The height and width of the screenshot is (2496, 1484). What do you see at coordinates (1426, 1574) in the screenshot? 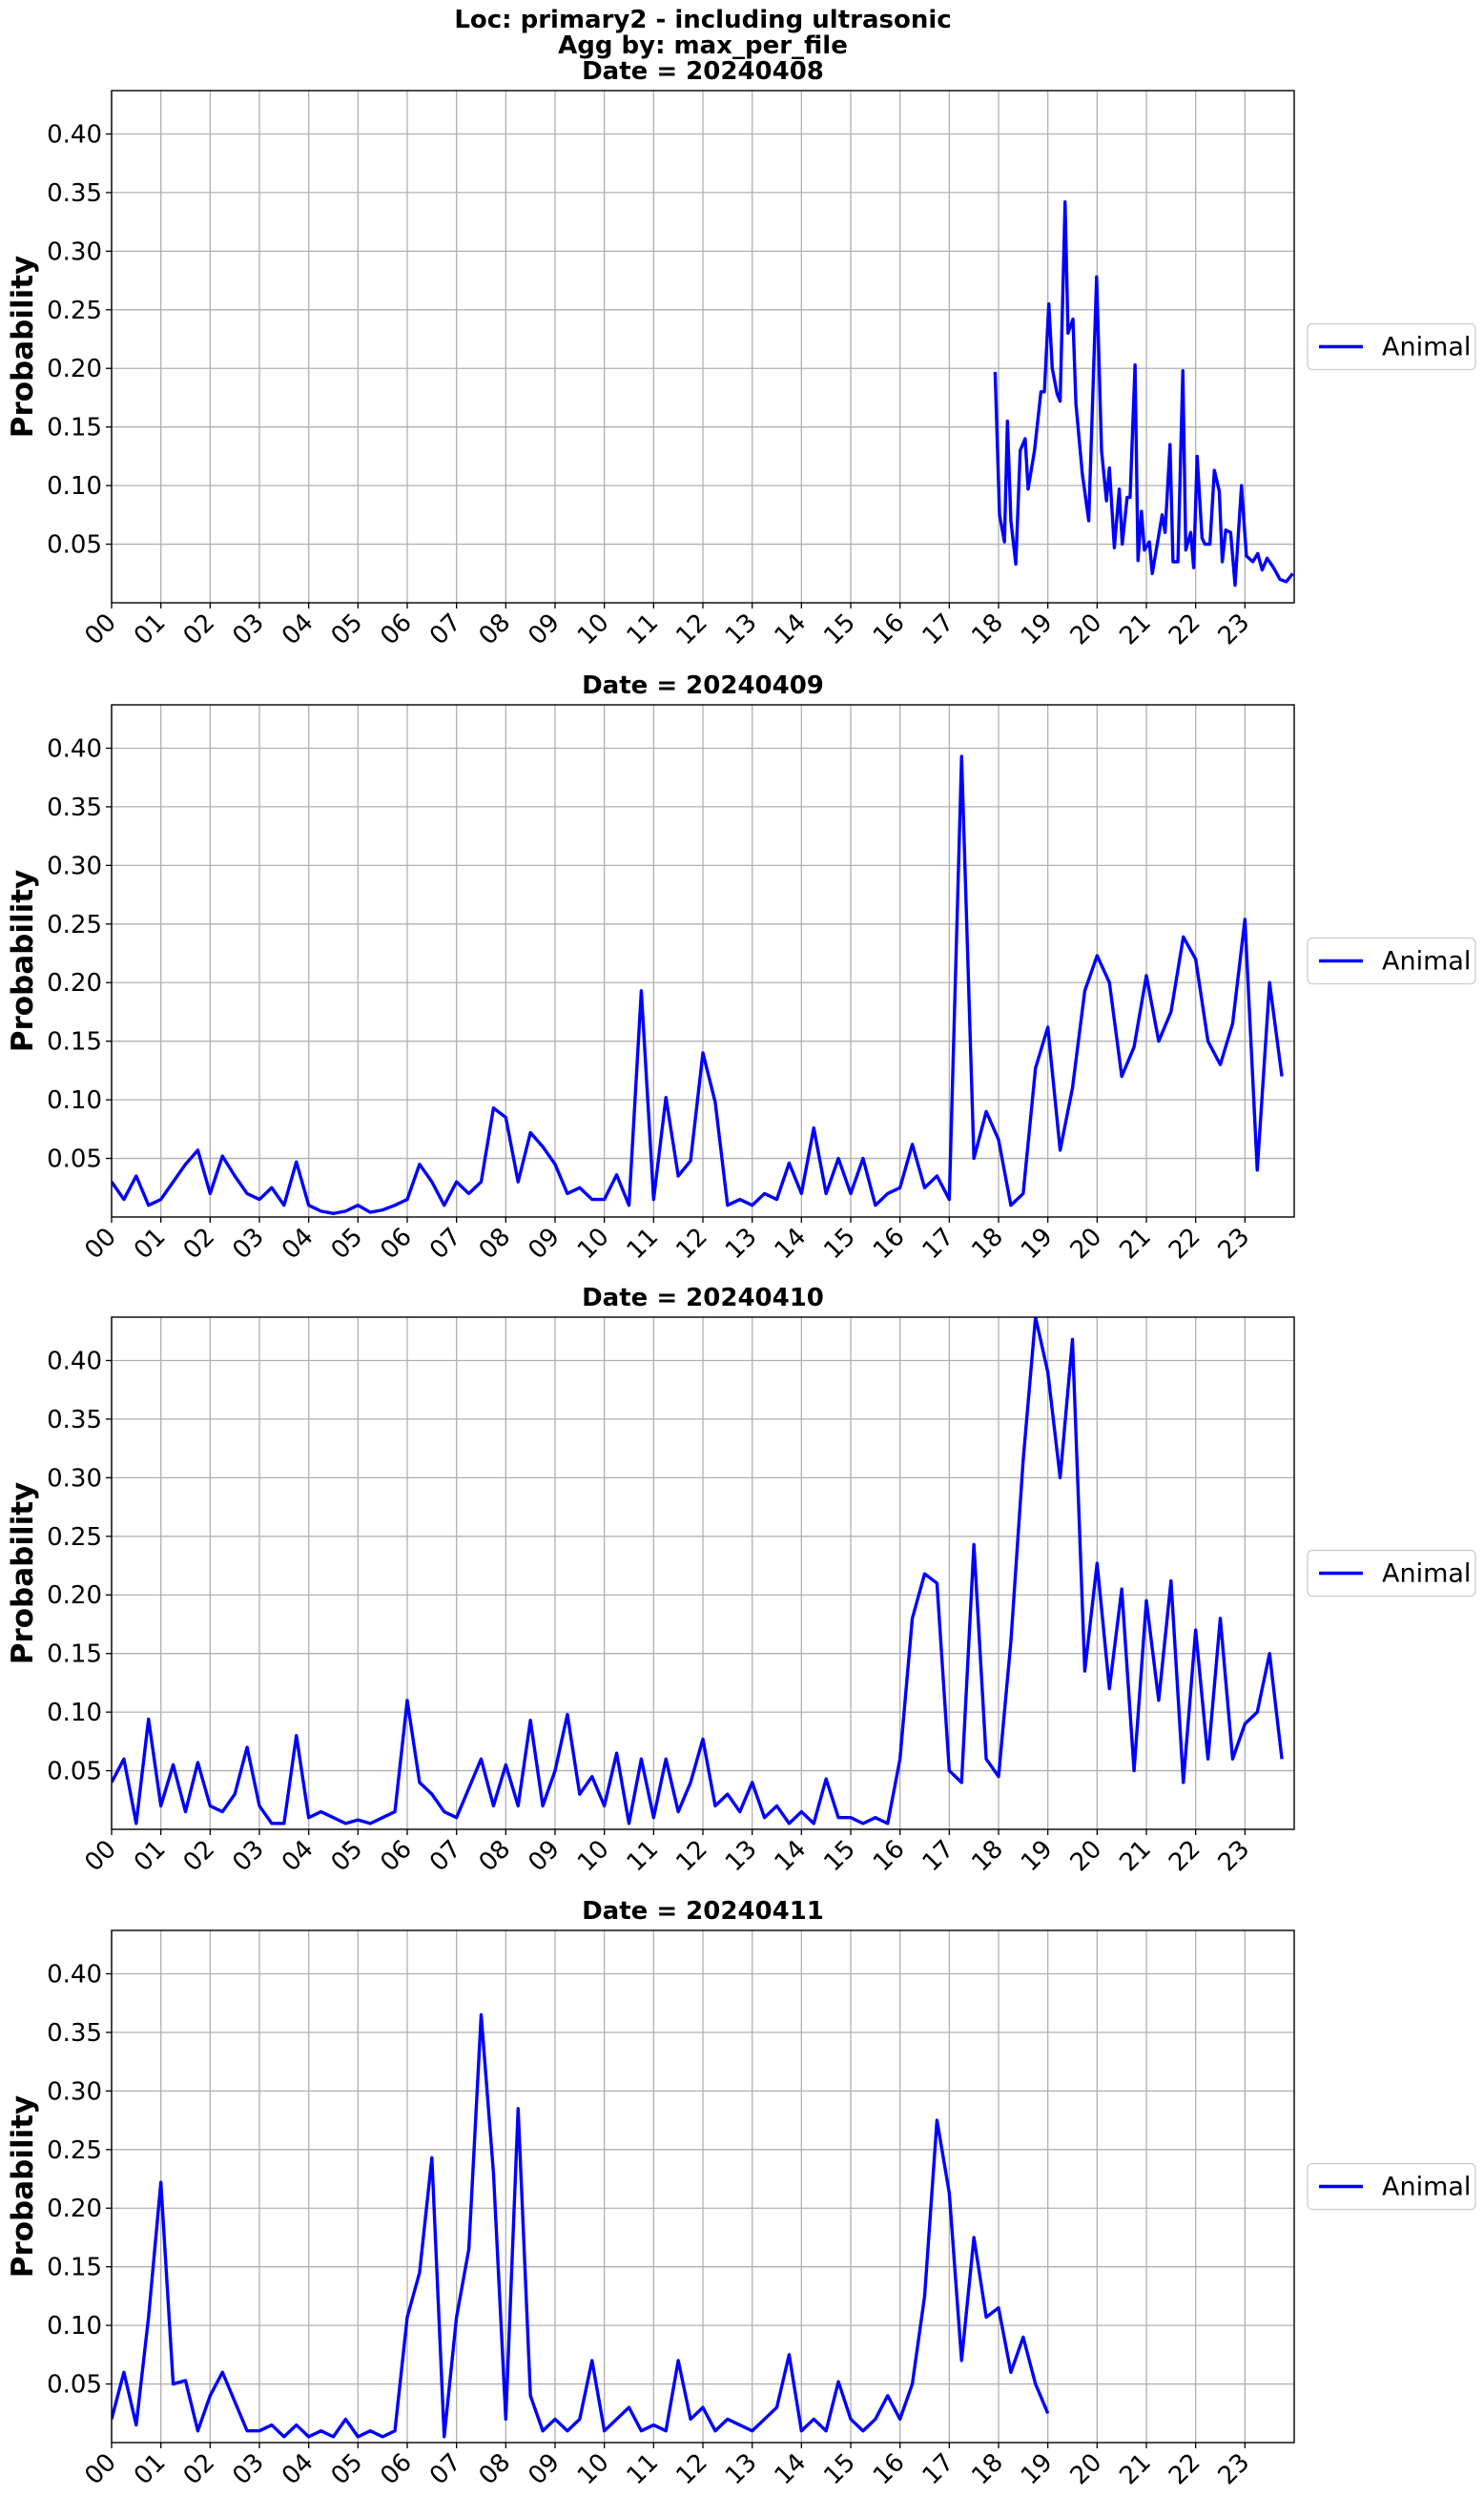
I see `legend-label: Animal` at bounding box center [1426, 1574].